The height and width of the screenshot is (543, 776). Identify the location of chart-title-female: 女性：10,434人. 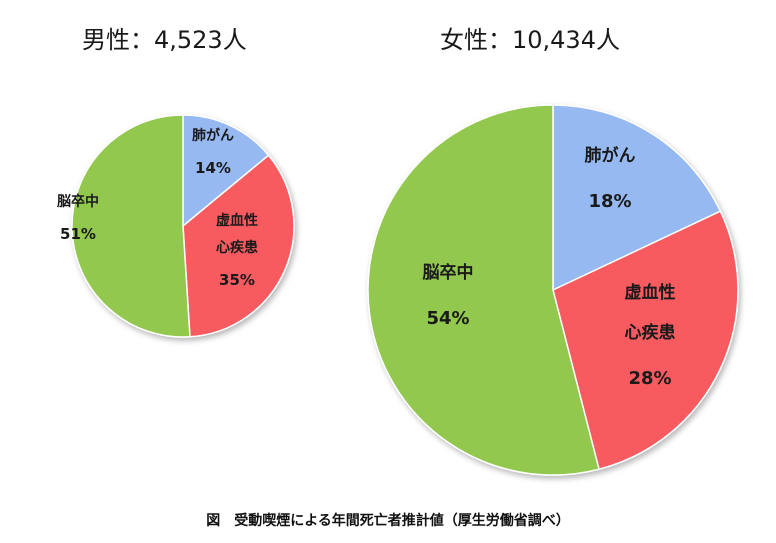
(530, 40).